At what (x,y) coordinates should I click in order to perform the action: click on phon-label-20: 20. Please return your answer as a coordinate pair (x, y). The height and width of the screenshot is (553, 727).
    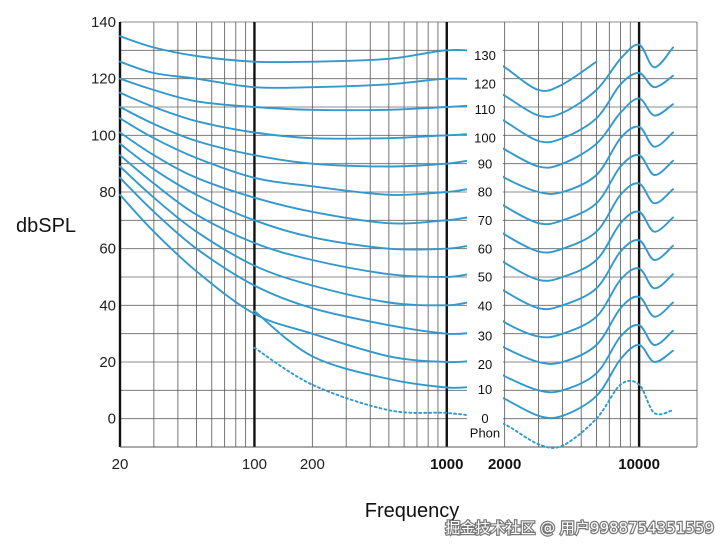
    Looking at the image, I should click on (485, 364).